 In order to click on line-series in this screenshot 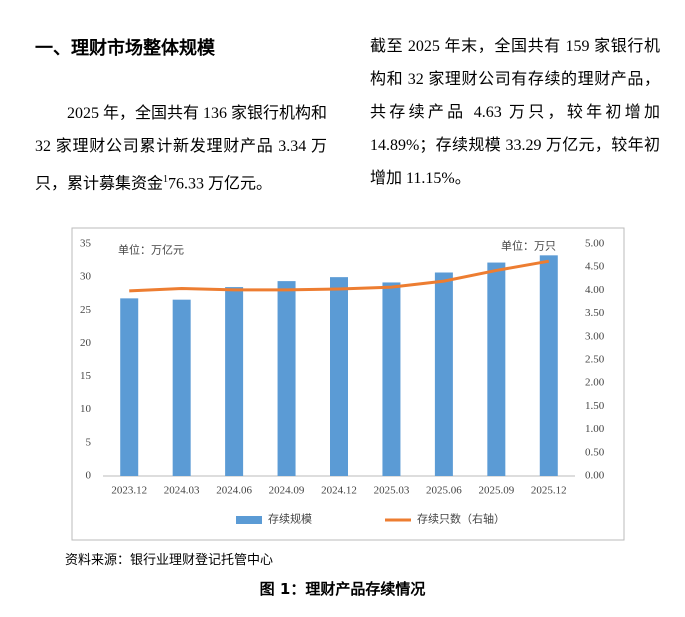, I will do `click(339, 276)`.